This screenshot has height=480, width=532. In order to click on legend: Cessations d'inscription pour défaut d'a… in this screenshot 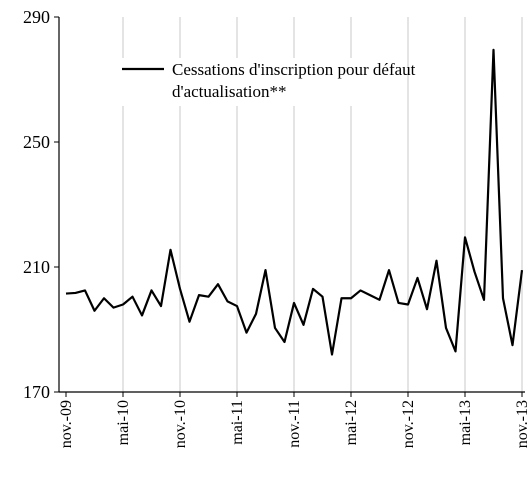, I will do `click(264, 82)`.